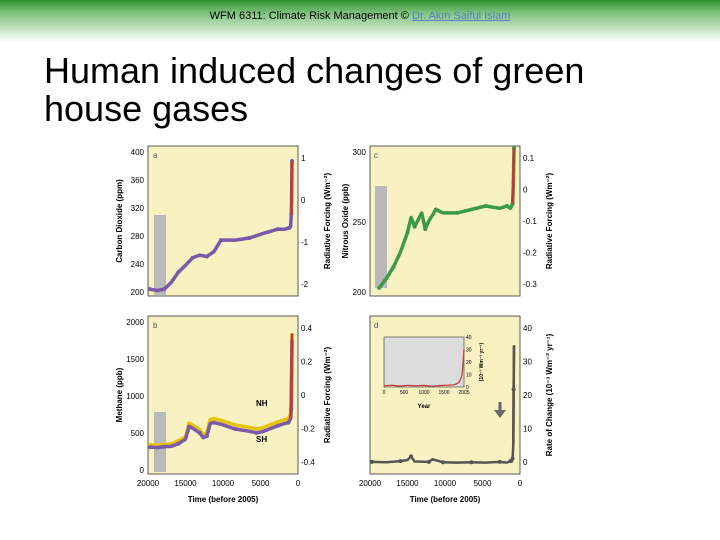 Image resolution: width=720 pixels, height=540 pixels. Describe the element at coordinates (529, 158) in the screenshot. I see `panel-c-y2tick-4: 0.1` at that location.